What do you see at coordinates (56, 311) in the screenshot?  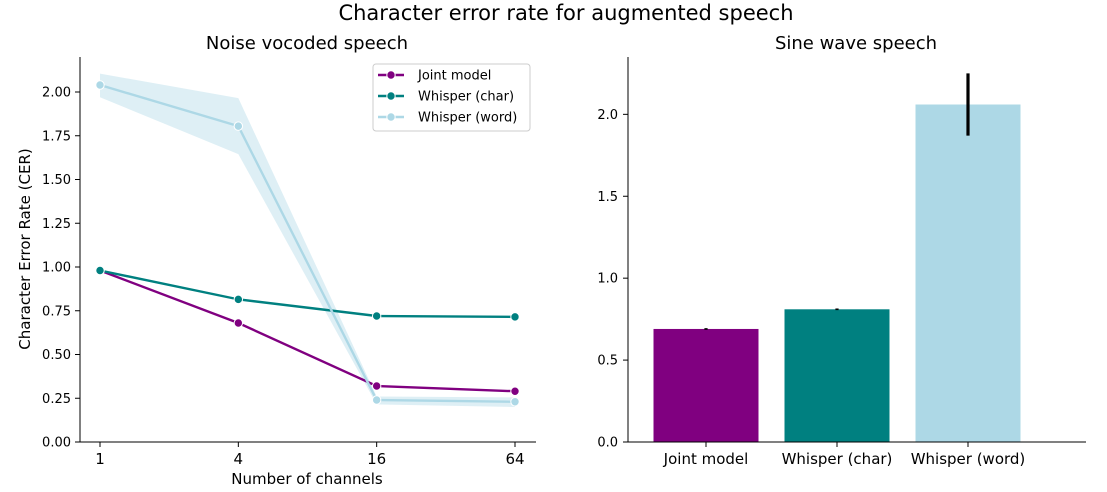 I see `y-tick-label: 0.75` at bounding box center [56, 311].